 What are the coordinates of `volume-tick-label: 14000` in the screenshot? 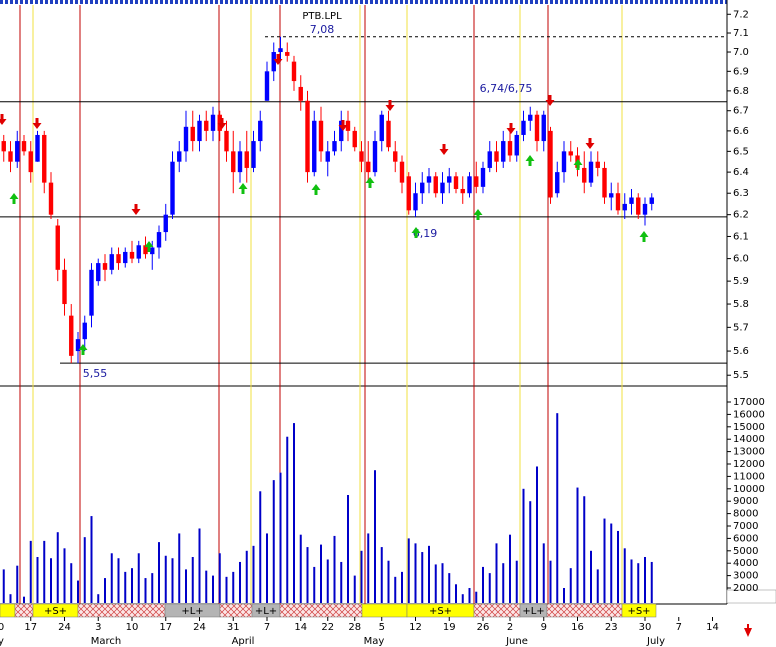 It's located at (749, 439).